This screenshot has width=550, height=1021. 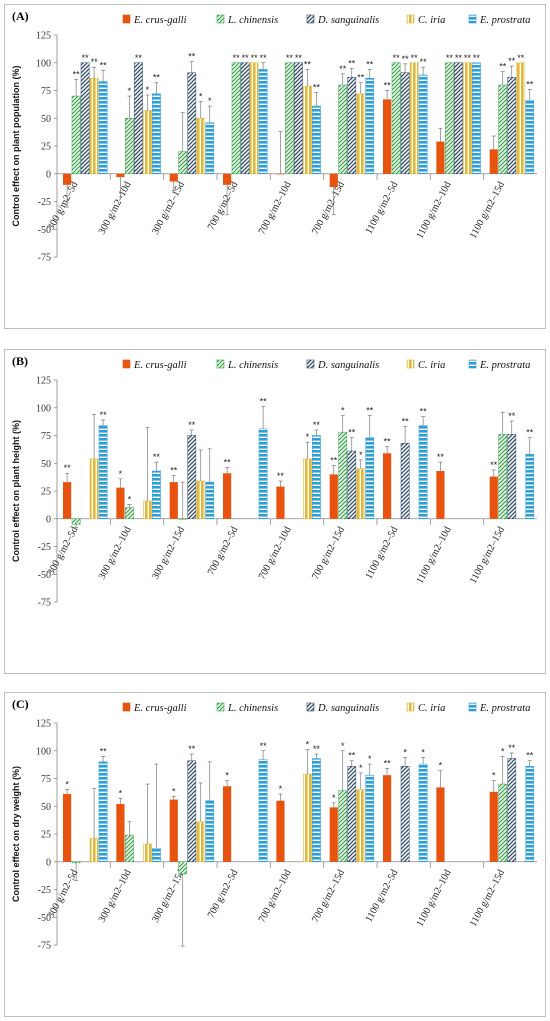 I want to click on x-tick-label: 1100 g/m2–5d, so click(x=382, y=208).